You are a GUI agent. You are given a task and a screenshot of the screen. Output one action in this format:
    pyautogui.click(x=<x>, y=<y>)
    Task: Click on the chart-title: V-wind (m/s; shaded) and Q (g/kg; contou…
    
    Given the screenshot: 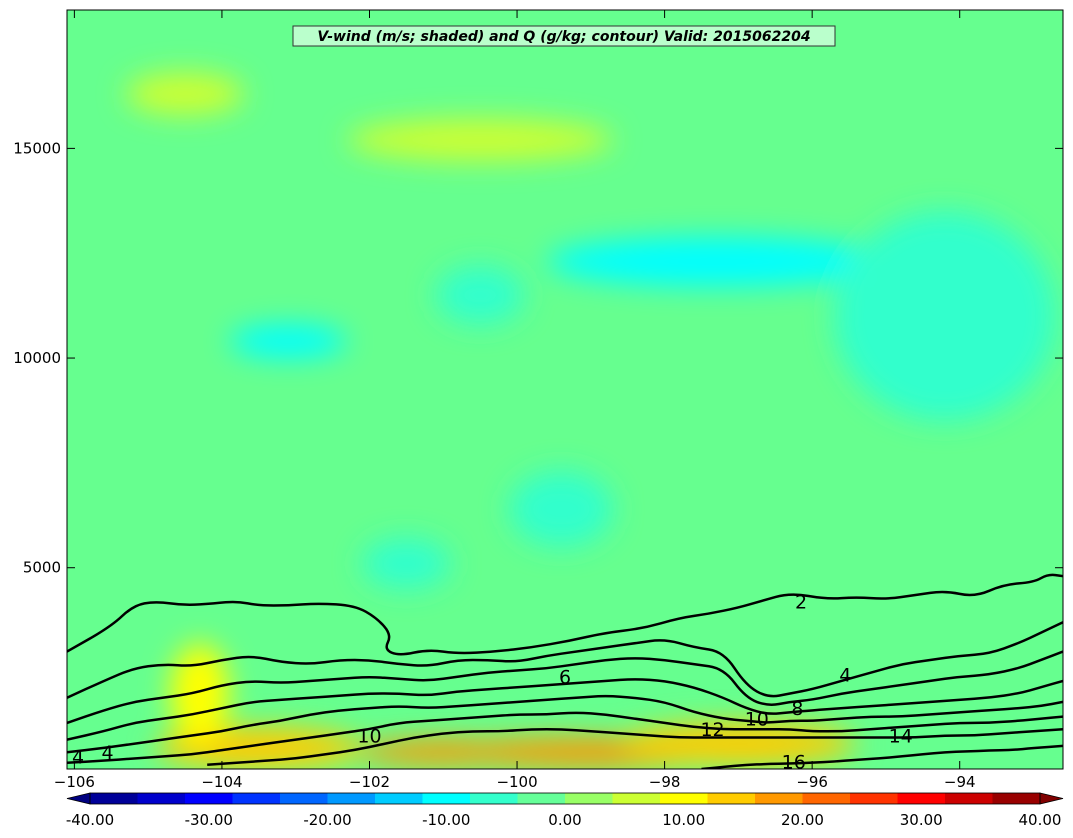 What is the action you would take?
    pyautogui.click(x=563, y=37)
    